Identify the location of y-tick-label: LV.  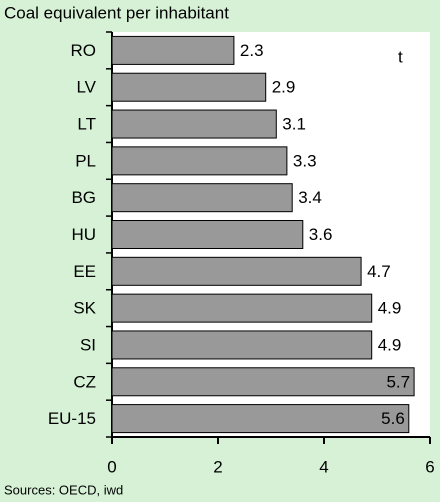
(86, 87).